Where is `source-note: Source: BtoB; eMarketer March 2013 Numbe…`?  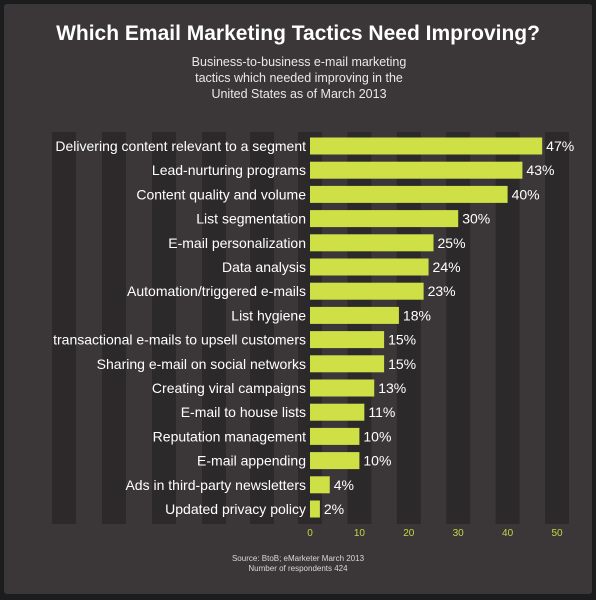 source-note: Source: BtoB; eMarketer March 2013 Numbe… is located at coordinates (298, 564).